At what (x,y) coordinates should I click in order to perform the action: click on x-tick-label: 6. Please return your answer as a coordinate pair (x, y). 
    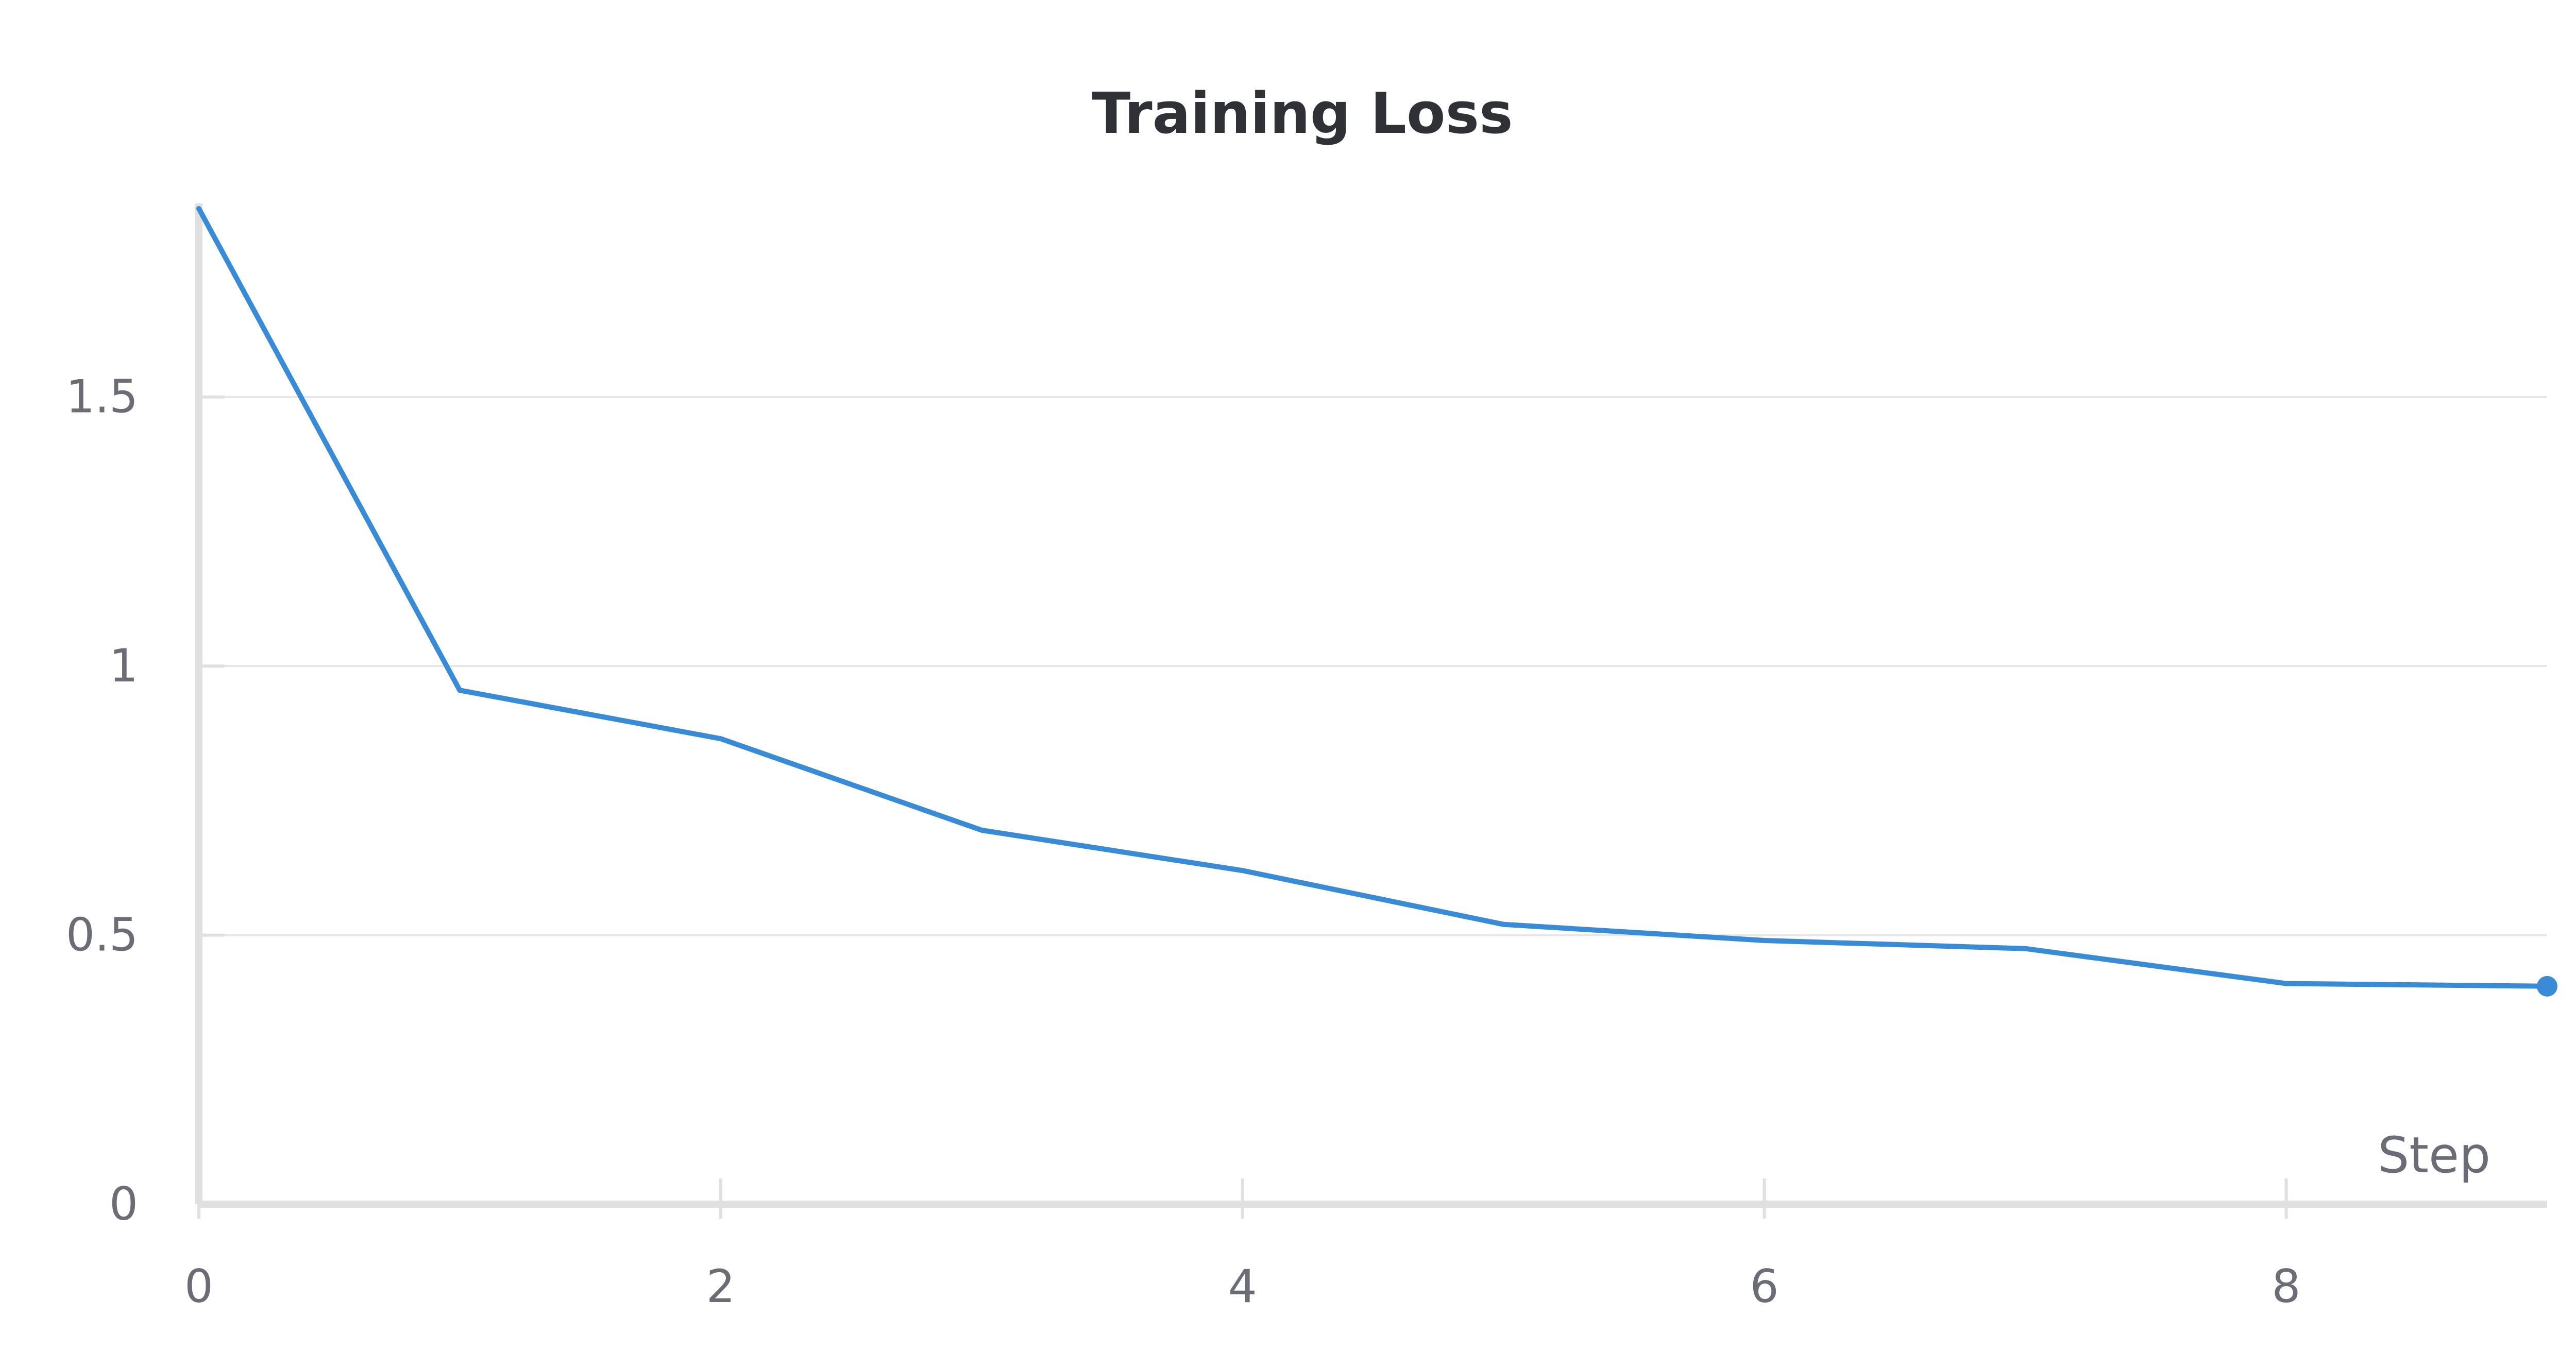
    Looking at the image, I should click on (1764, 1286).